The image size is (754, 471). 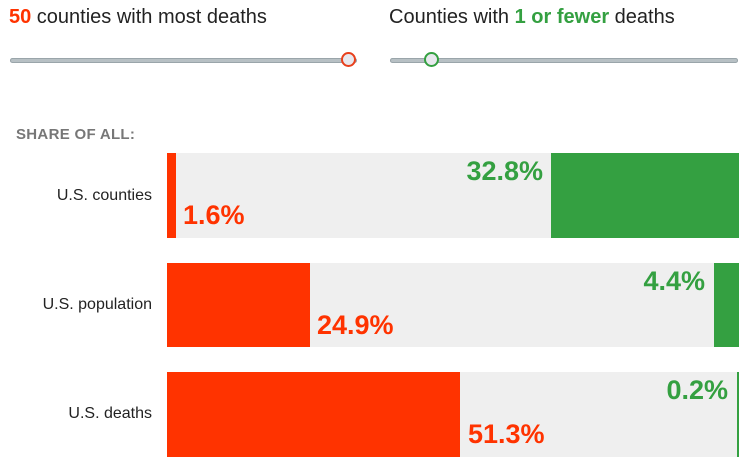 What do you see at coordinates (76, 134) in the screenshot?
I see `section-heading: SHARE OF ALL:` at bounding box center [76, 134].